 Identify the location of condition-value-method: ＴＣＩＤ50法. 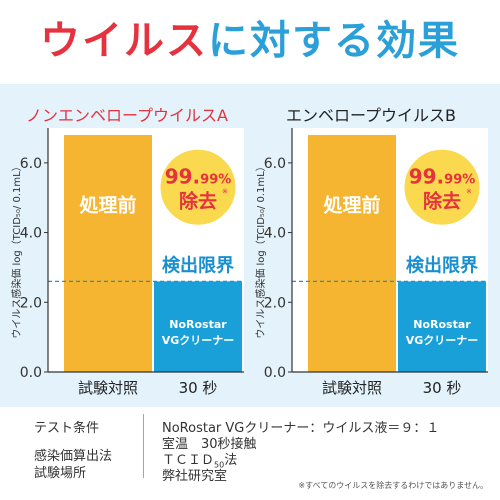
(199, 459).